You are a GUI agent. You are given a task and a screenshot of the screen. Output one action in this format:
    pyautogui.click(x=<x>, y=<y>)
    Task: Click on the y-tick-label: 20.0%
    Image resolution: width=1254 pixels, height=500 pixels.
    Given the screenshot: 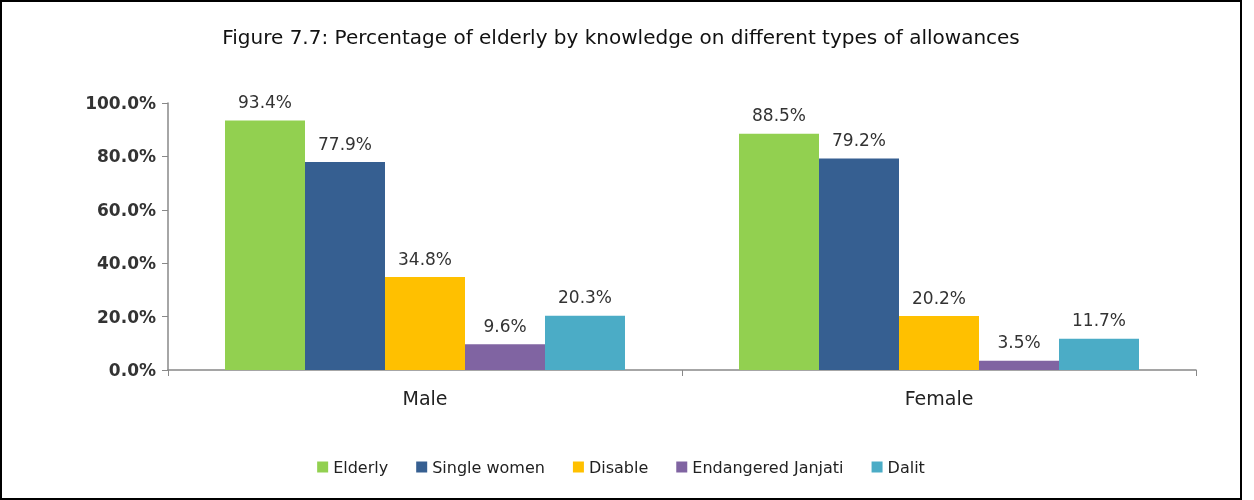 What is the action you would take?
    pyautogui.click(x=126, y=316)
    